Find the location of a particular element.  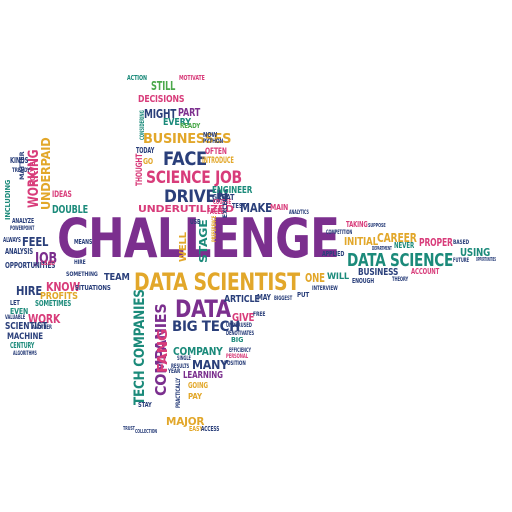

word-going: GOING is located at coordinates (198, 385).